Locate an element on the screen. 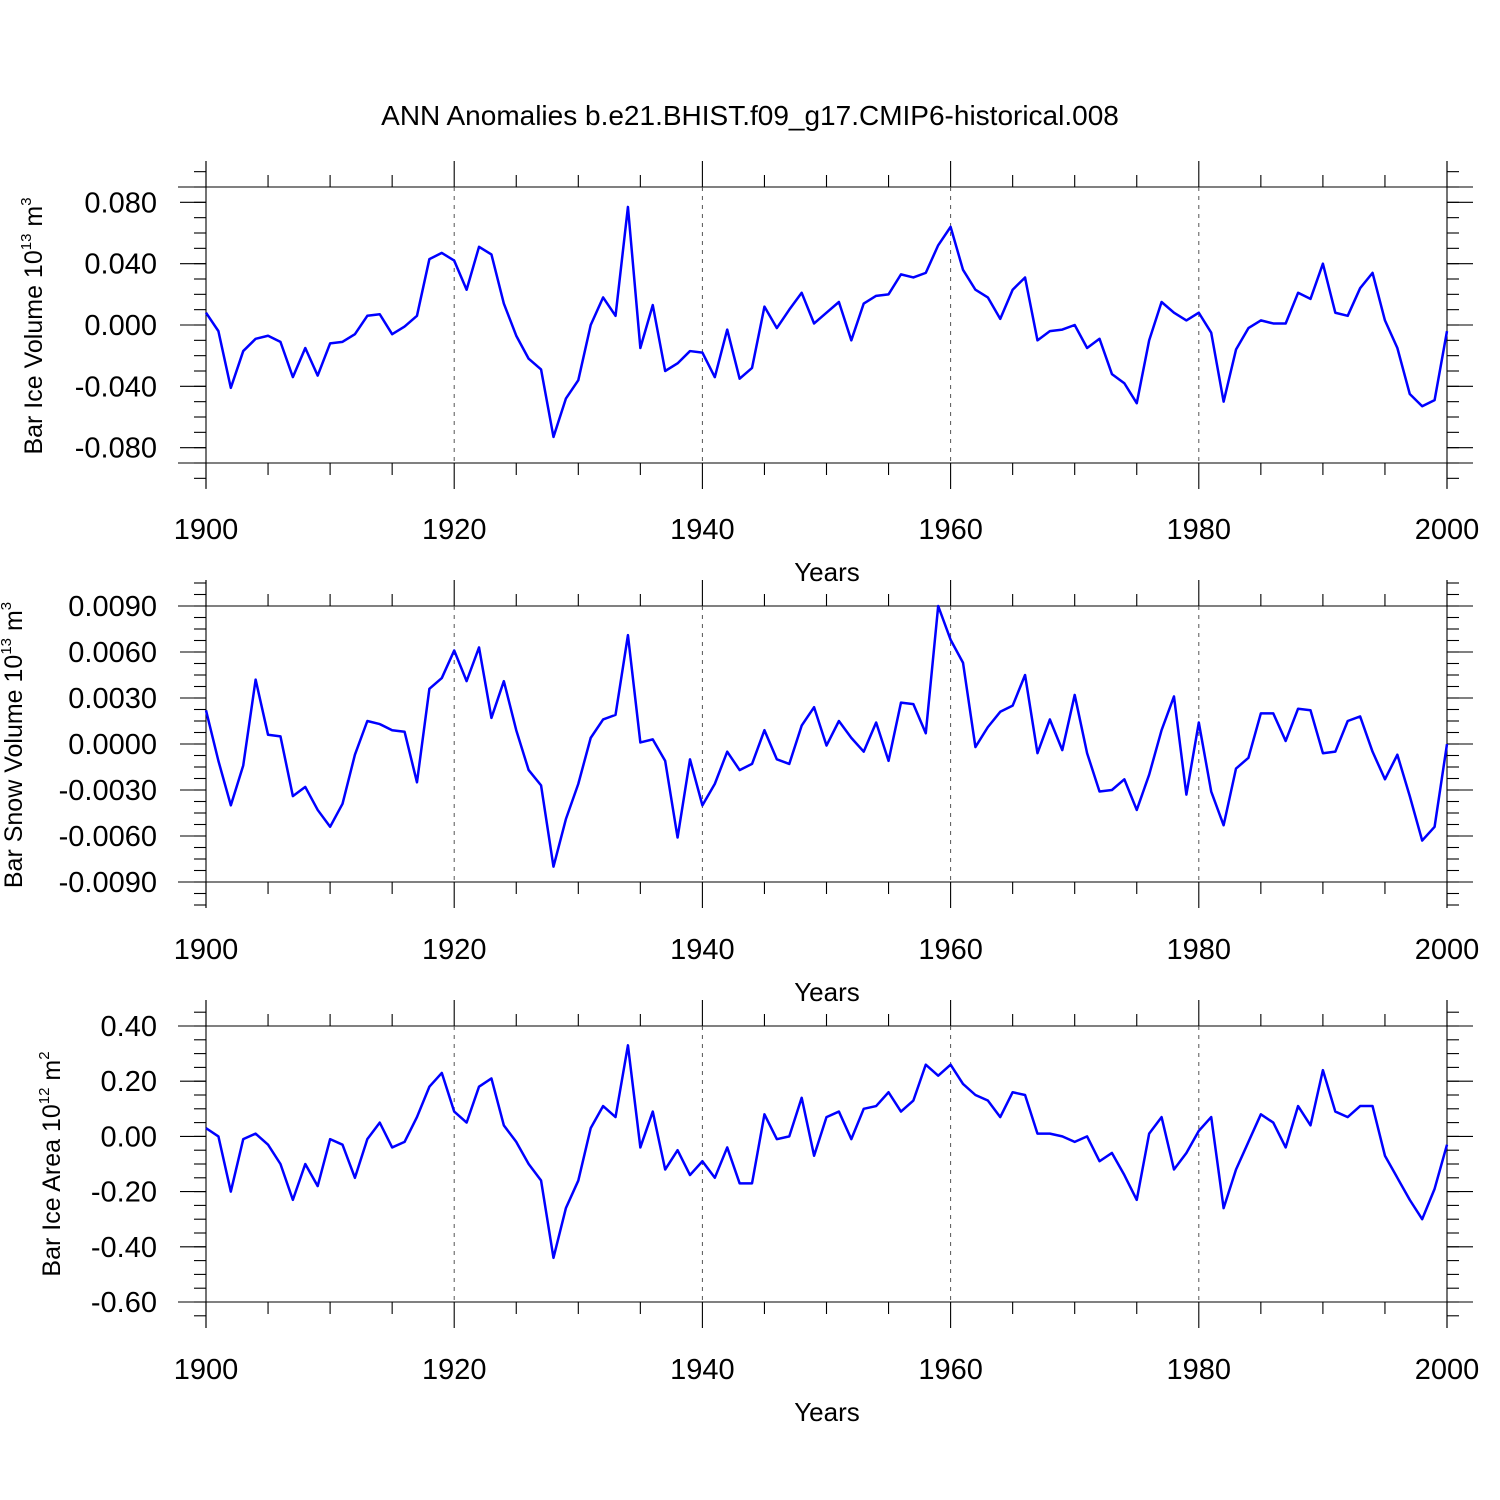 Image resolution: width=1500 pixels, height=1500 pixels. y-axis-label: Bar Ice Area 1012 m2 is located at coordinates (51, 1163).